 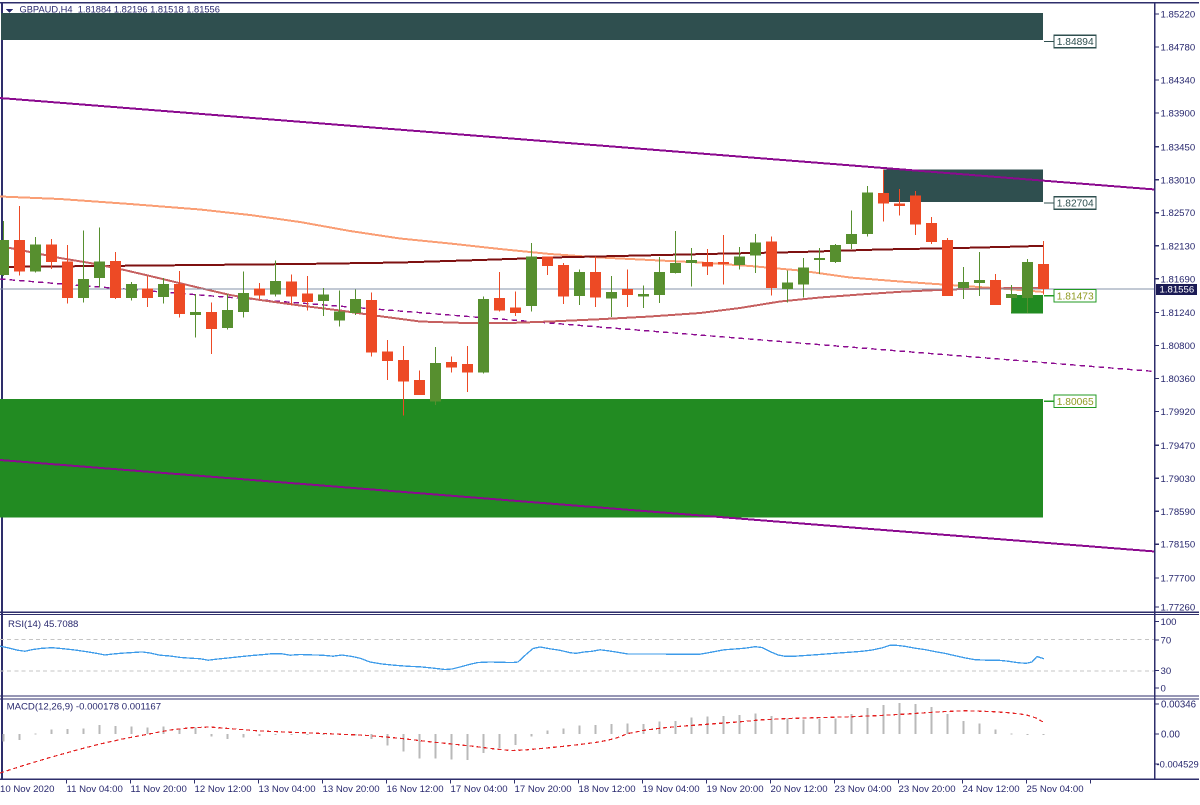 What do you see at coordinates (1075, 42) in the screenshot?
I see `svg-text: 1.84894` at bounding box center [1075, 42].